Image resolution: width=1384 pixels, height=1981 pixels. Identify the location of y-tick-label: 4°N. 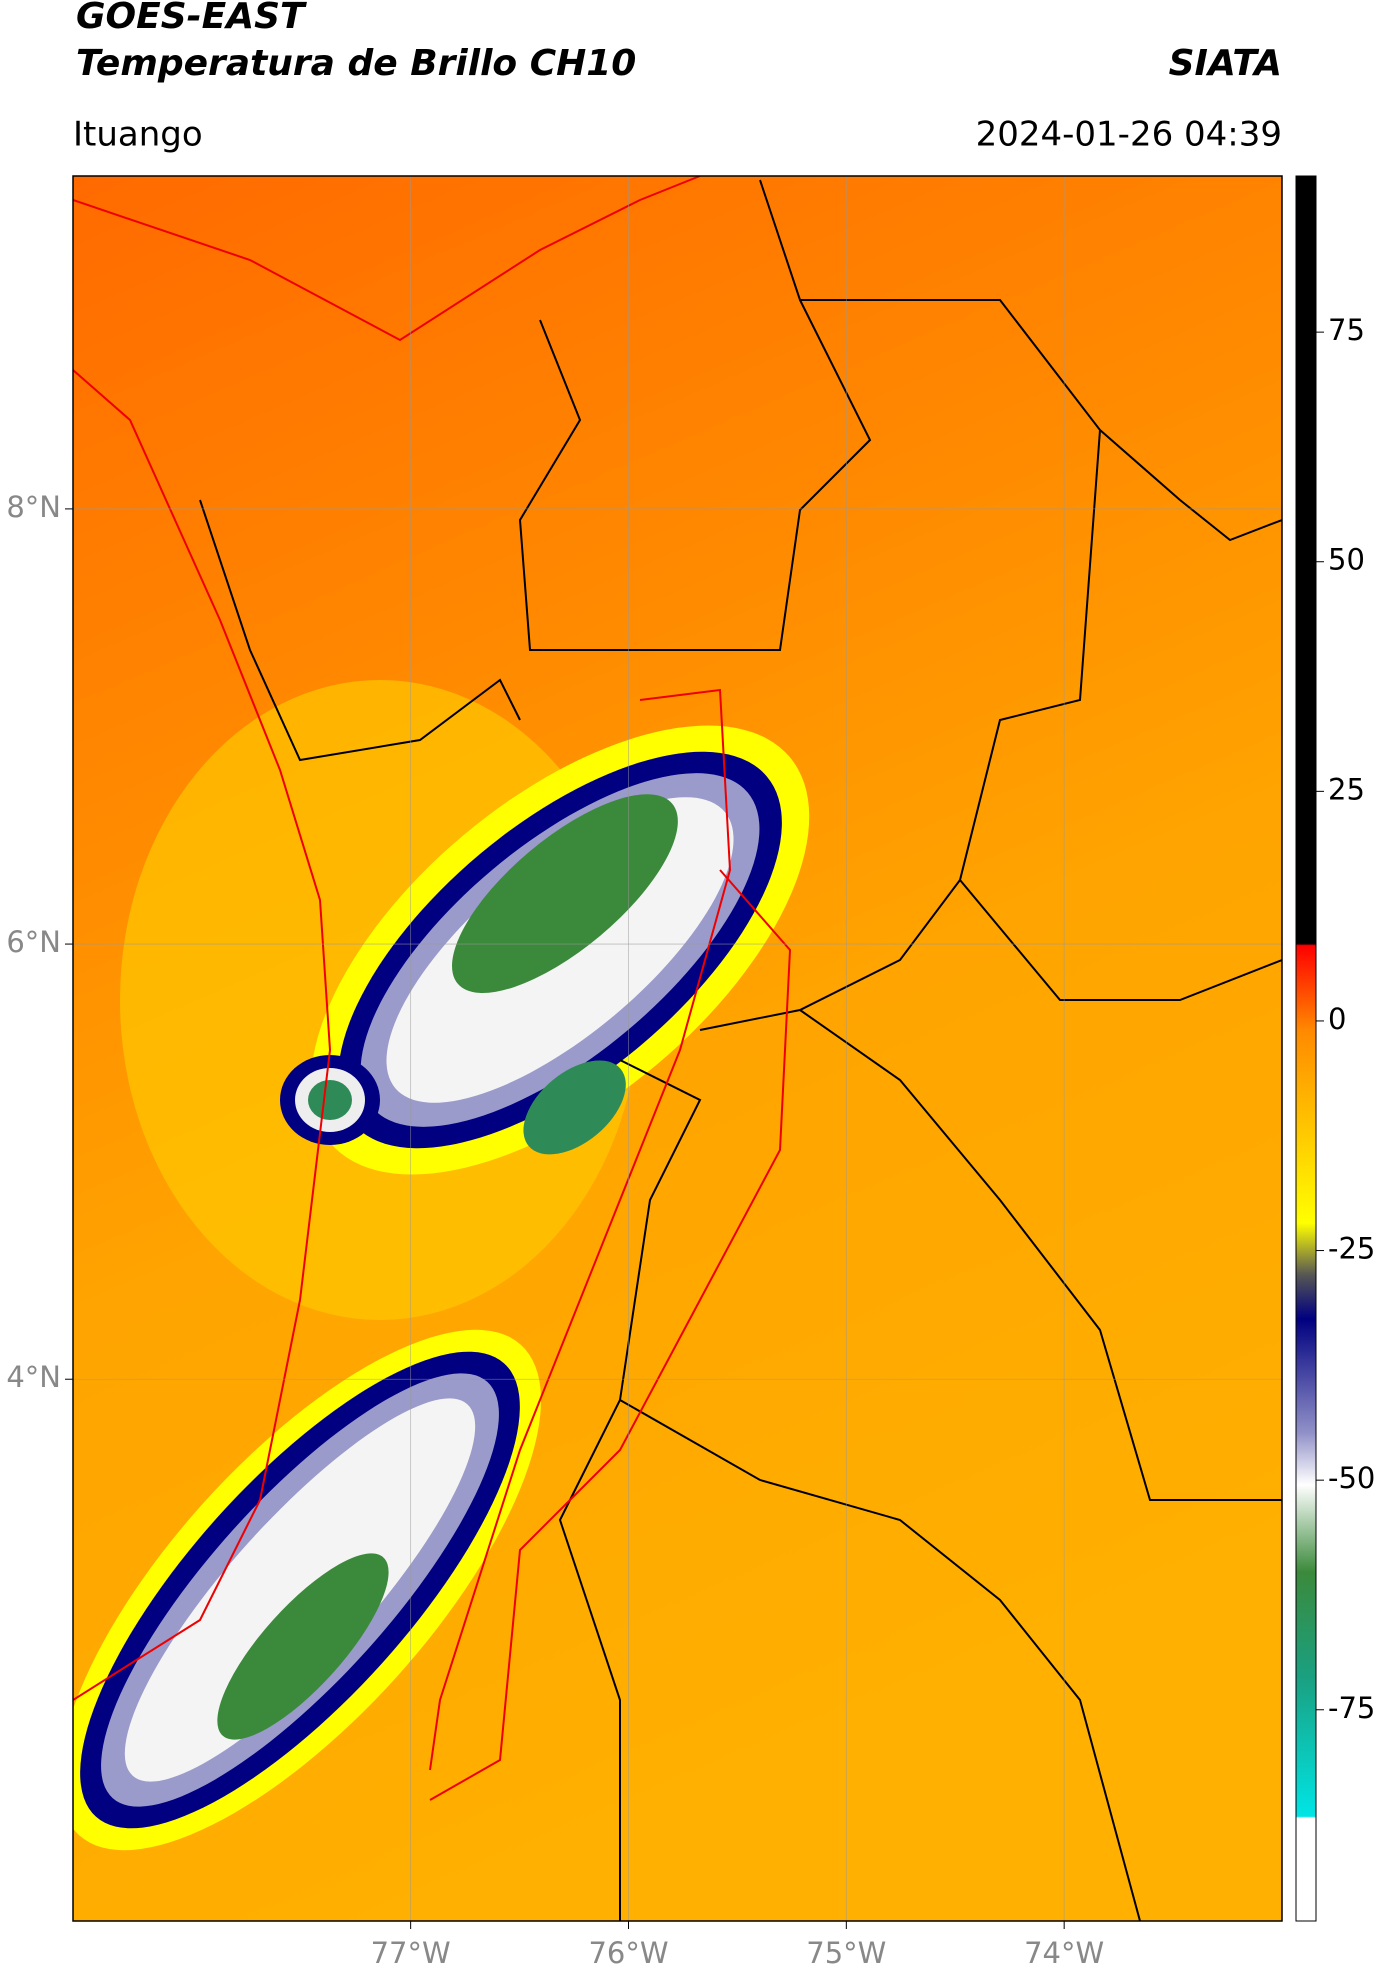
(33, 1377).